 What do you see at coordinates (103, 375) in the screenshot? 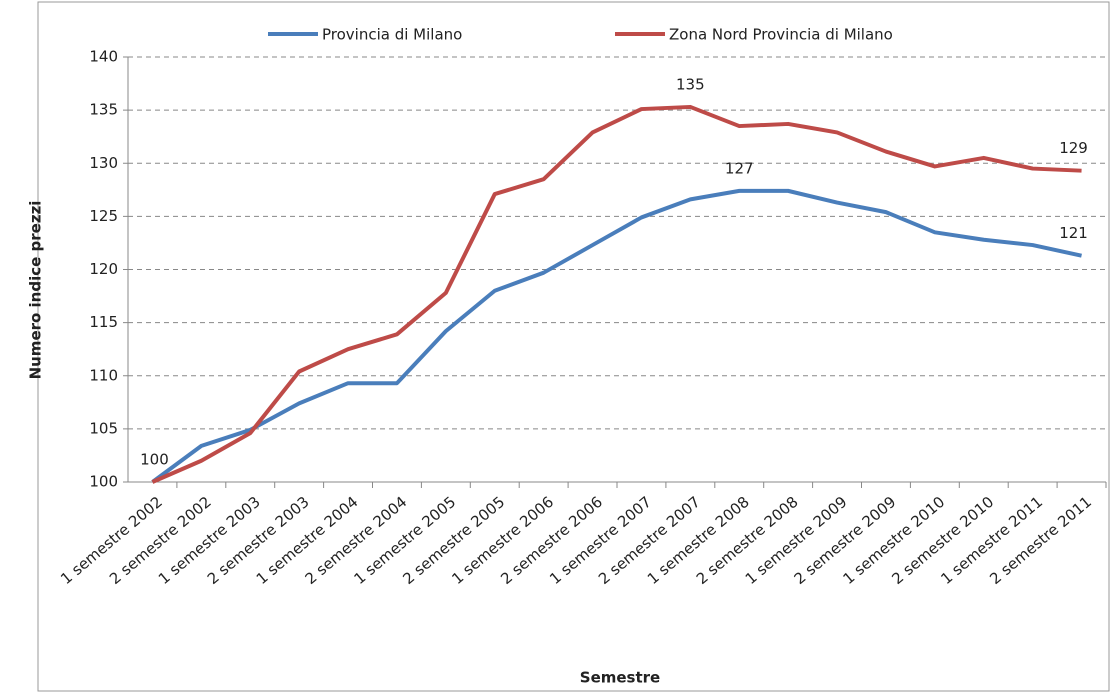
I see `y-tick-label: 110` at bounding box center [103, 375].